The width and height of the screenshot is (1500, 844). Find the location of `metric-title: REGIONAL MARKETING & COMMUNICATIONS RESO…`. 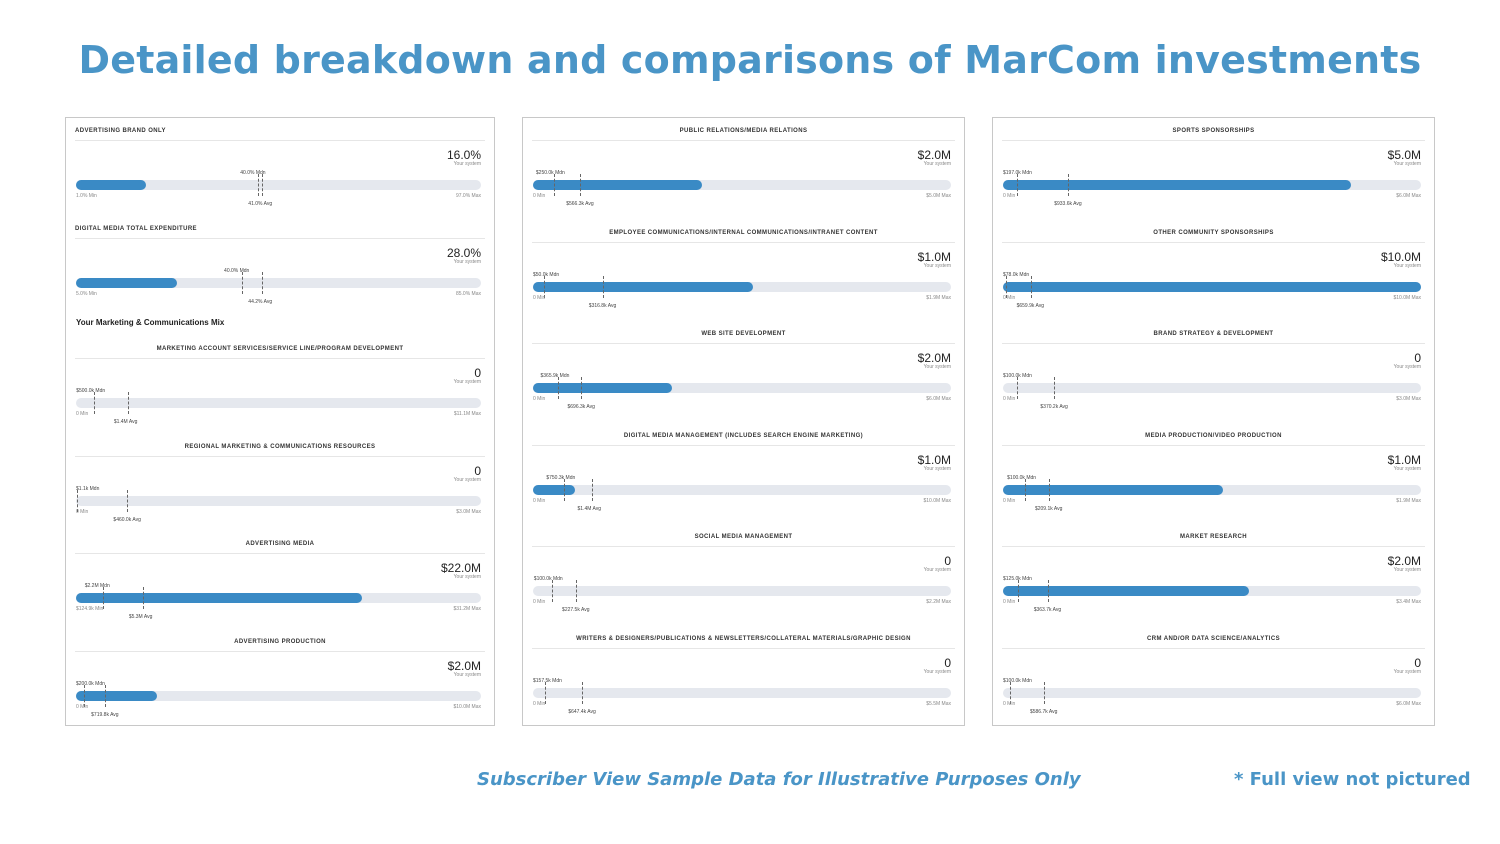

metric-title: REGIONAL MARKETING & COMMUNICATIONS RESO… is located at coordinates (280, 447).